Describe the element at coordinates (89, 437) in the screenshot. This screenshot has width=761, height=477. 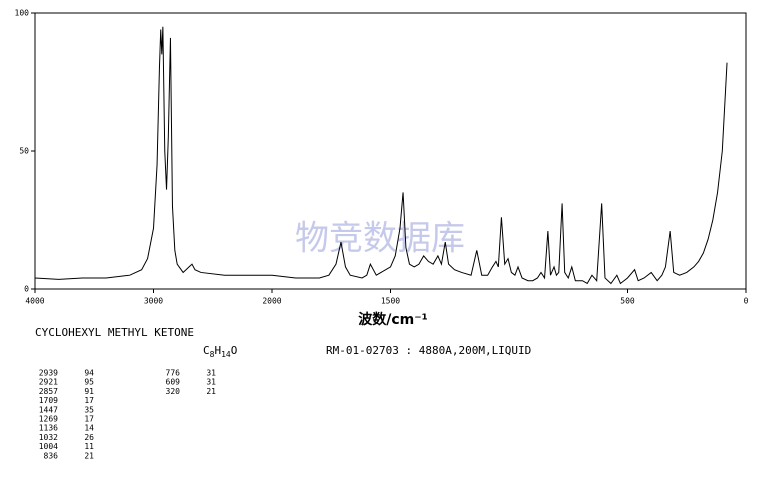
I see `peak-intensity: 26` at that location.